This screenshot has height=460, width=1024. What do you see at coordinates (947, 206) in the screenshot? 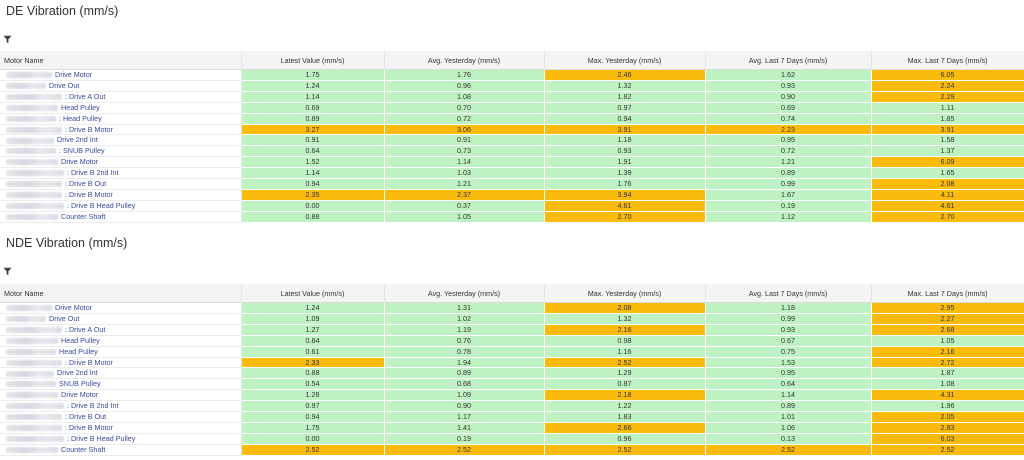
I see `max-last-7-days-cell: 4.61` at bounding box center [947, 206].